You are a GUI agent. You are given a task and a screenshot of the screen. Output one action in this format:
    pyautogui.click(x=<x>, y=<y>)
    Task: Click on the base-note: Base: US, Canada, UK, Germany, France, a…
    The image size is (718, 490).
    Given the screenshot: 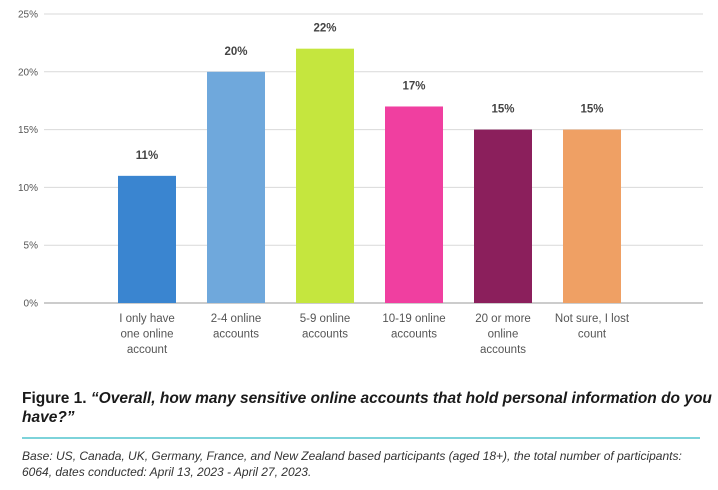 What is the action you would take?
    pyautogui.click(x=352, y=464)
    